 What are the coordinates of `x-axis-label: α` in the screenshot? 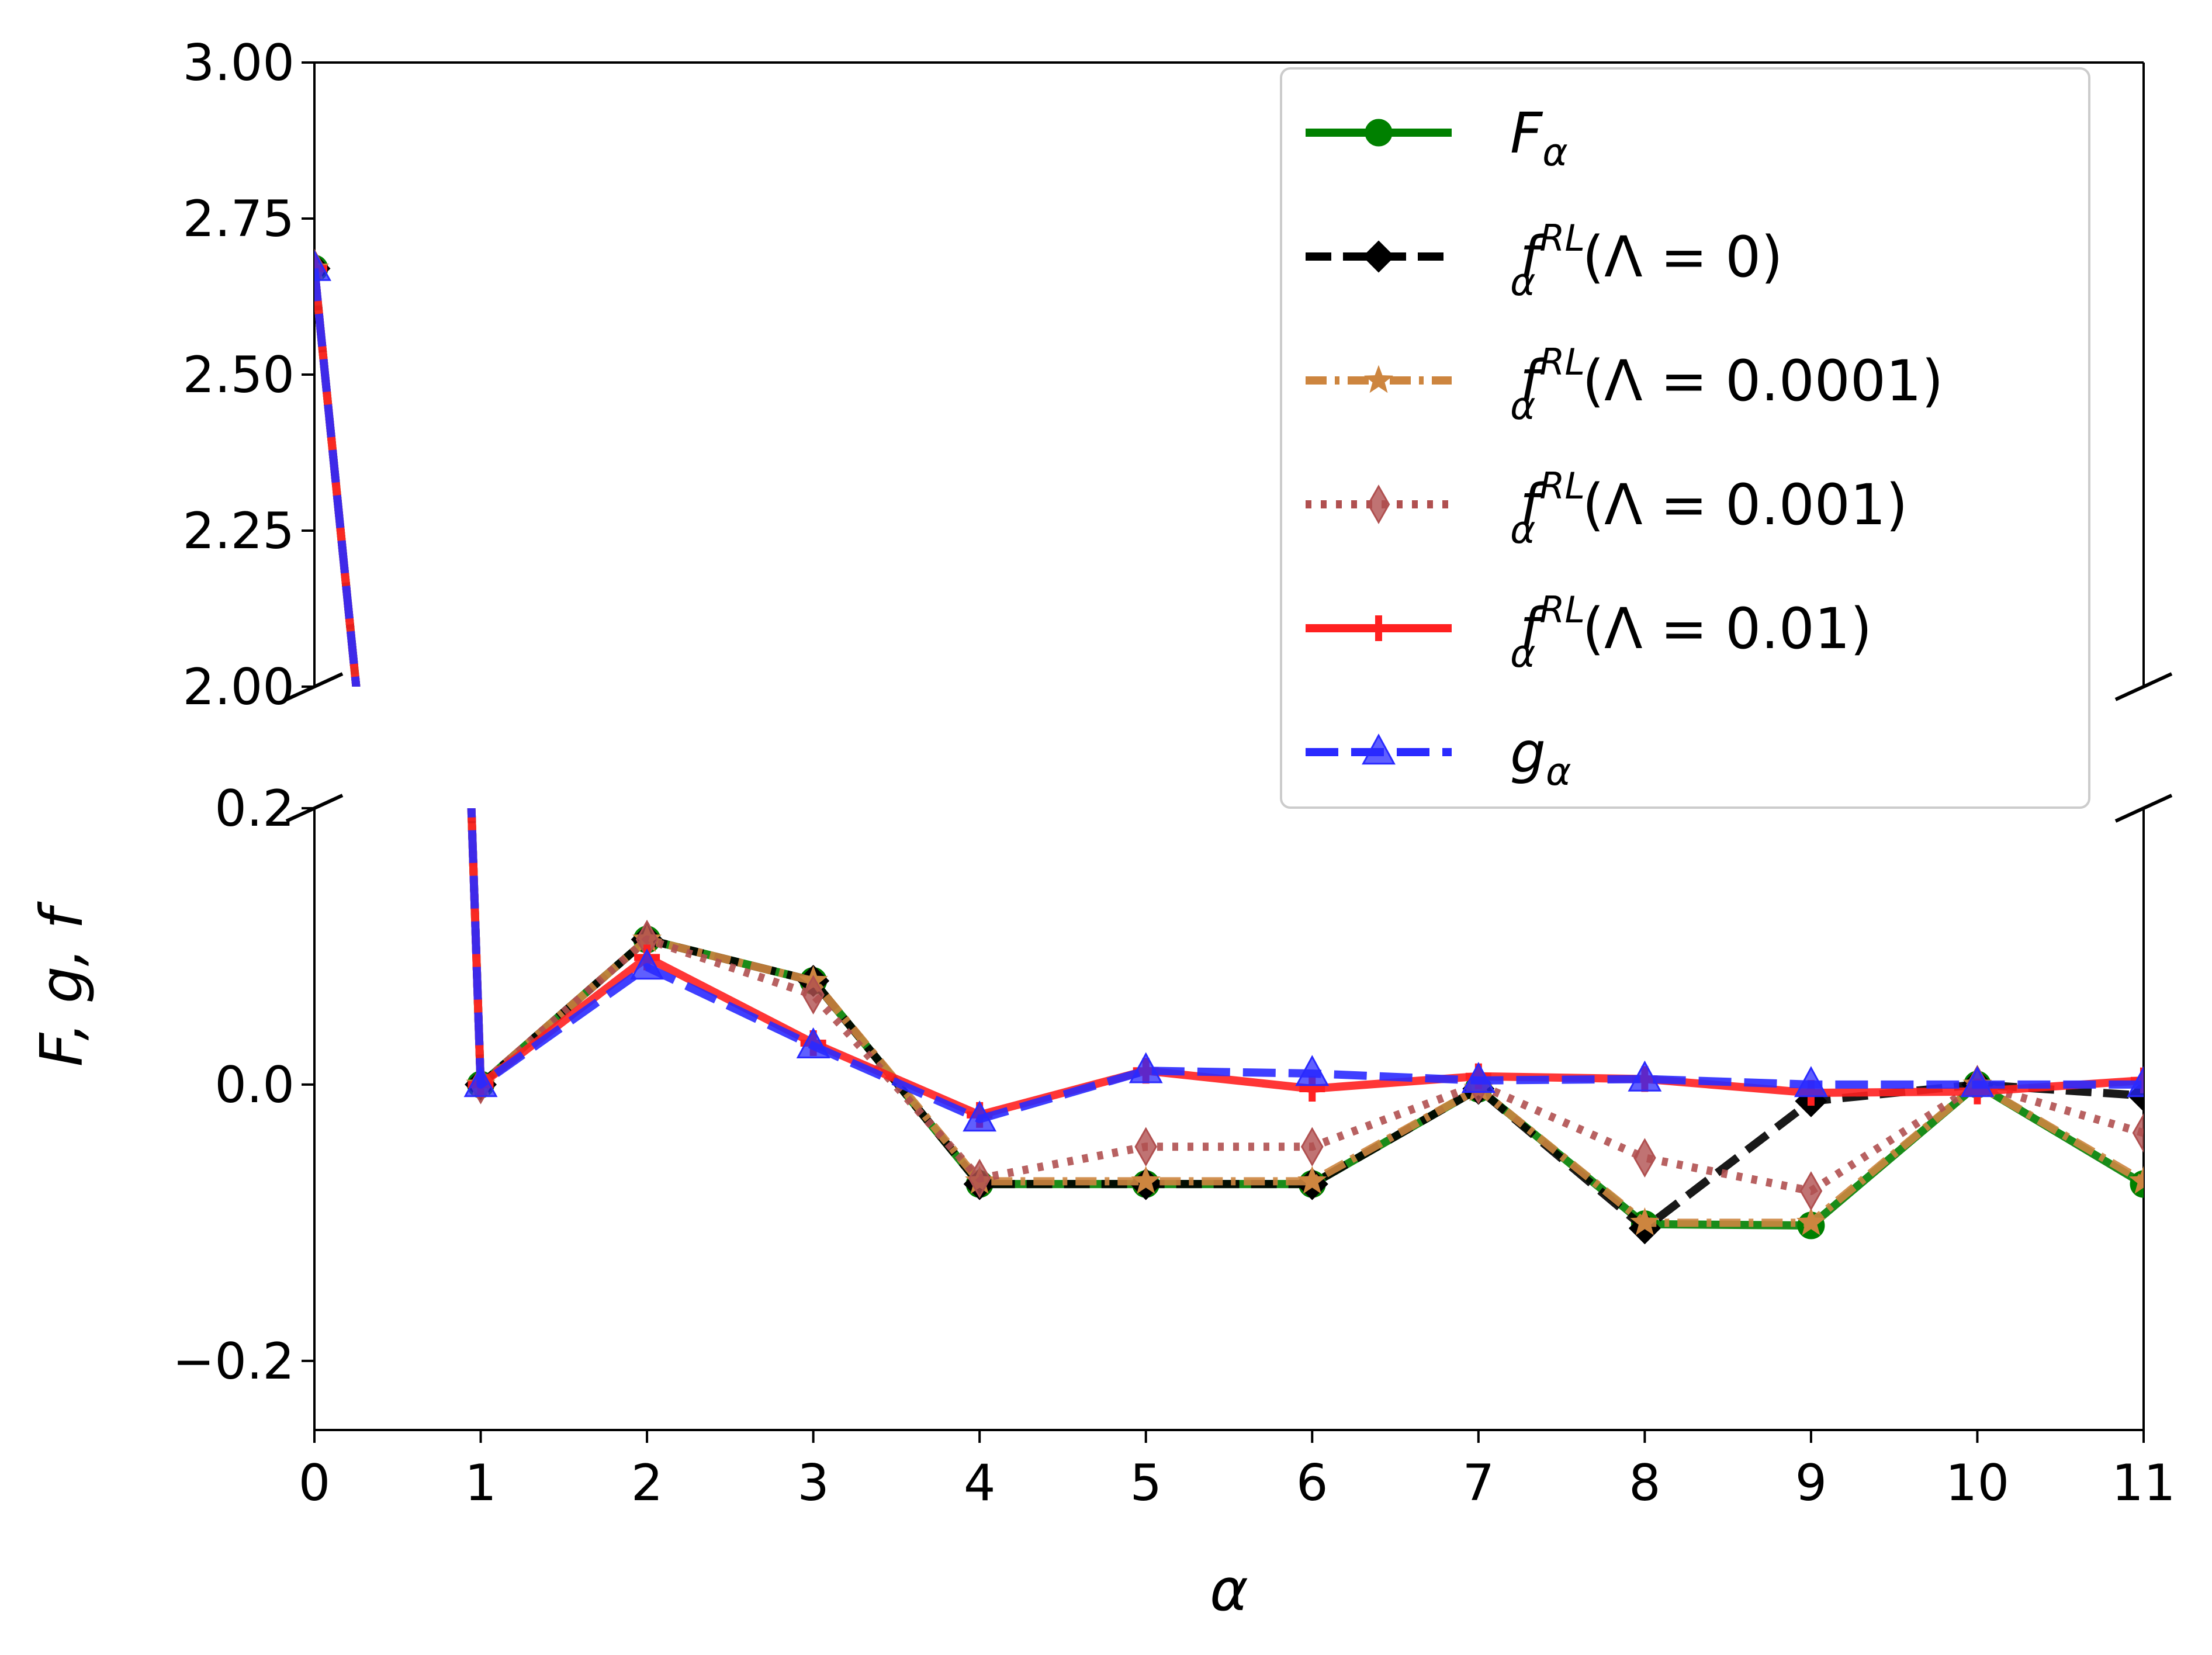 It's located at (1229, 1590).